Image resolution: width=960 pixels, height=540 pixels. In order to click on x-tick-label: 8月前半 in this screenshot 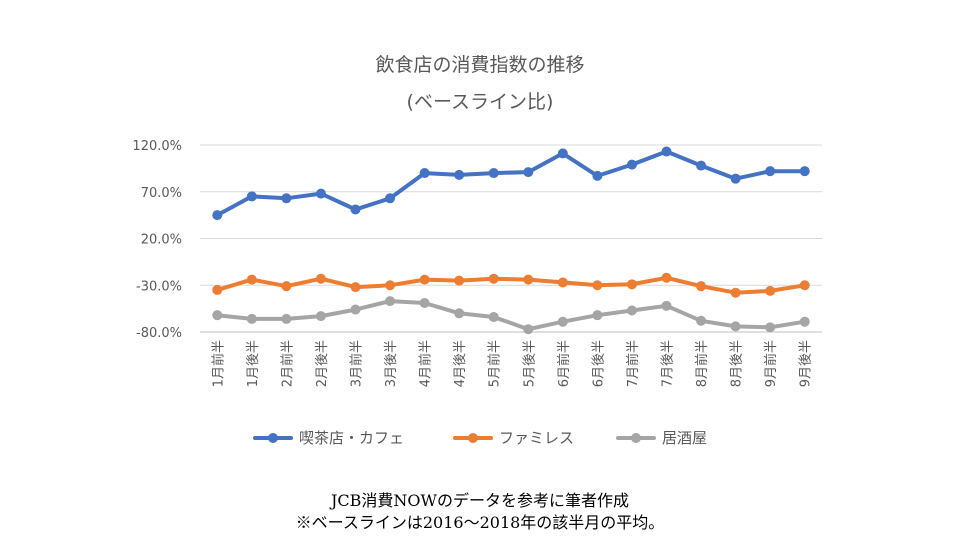, I will do `click(702, 363)`.